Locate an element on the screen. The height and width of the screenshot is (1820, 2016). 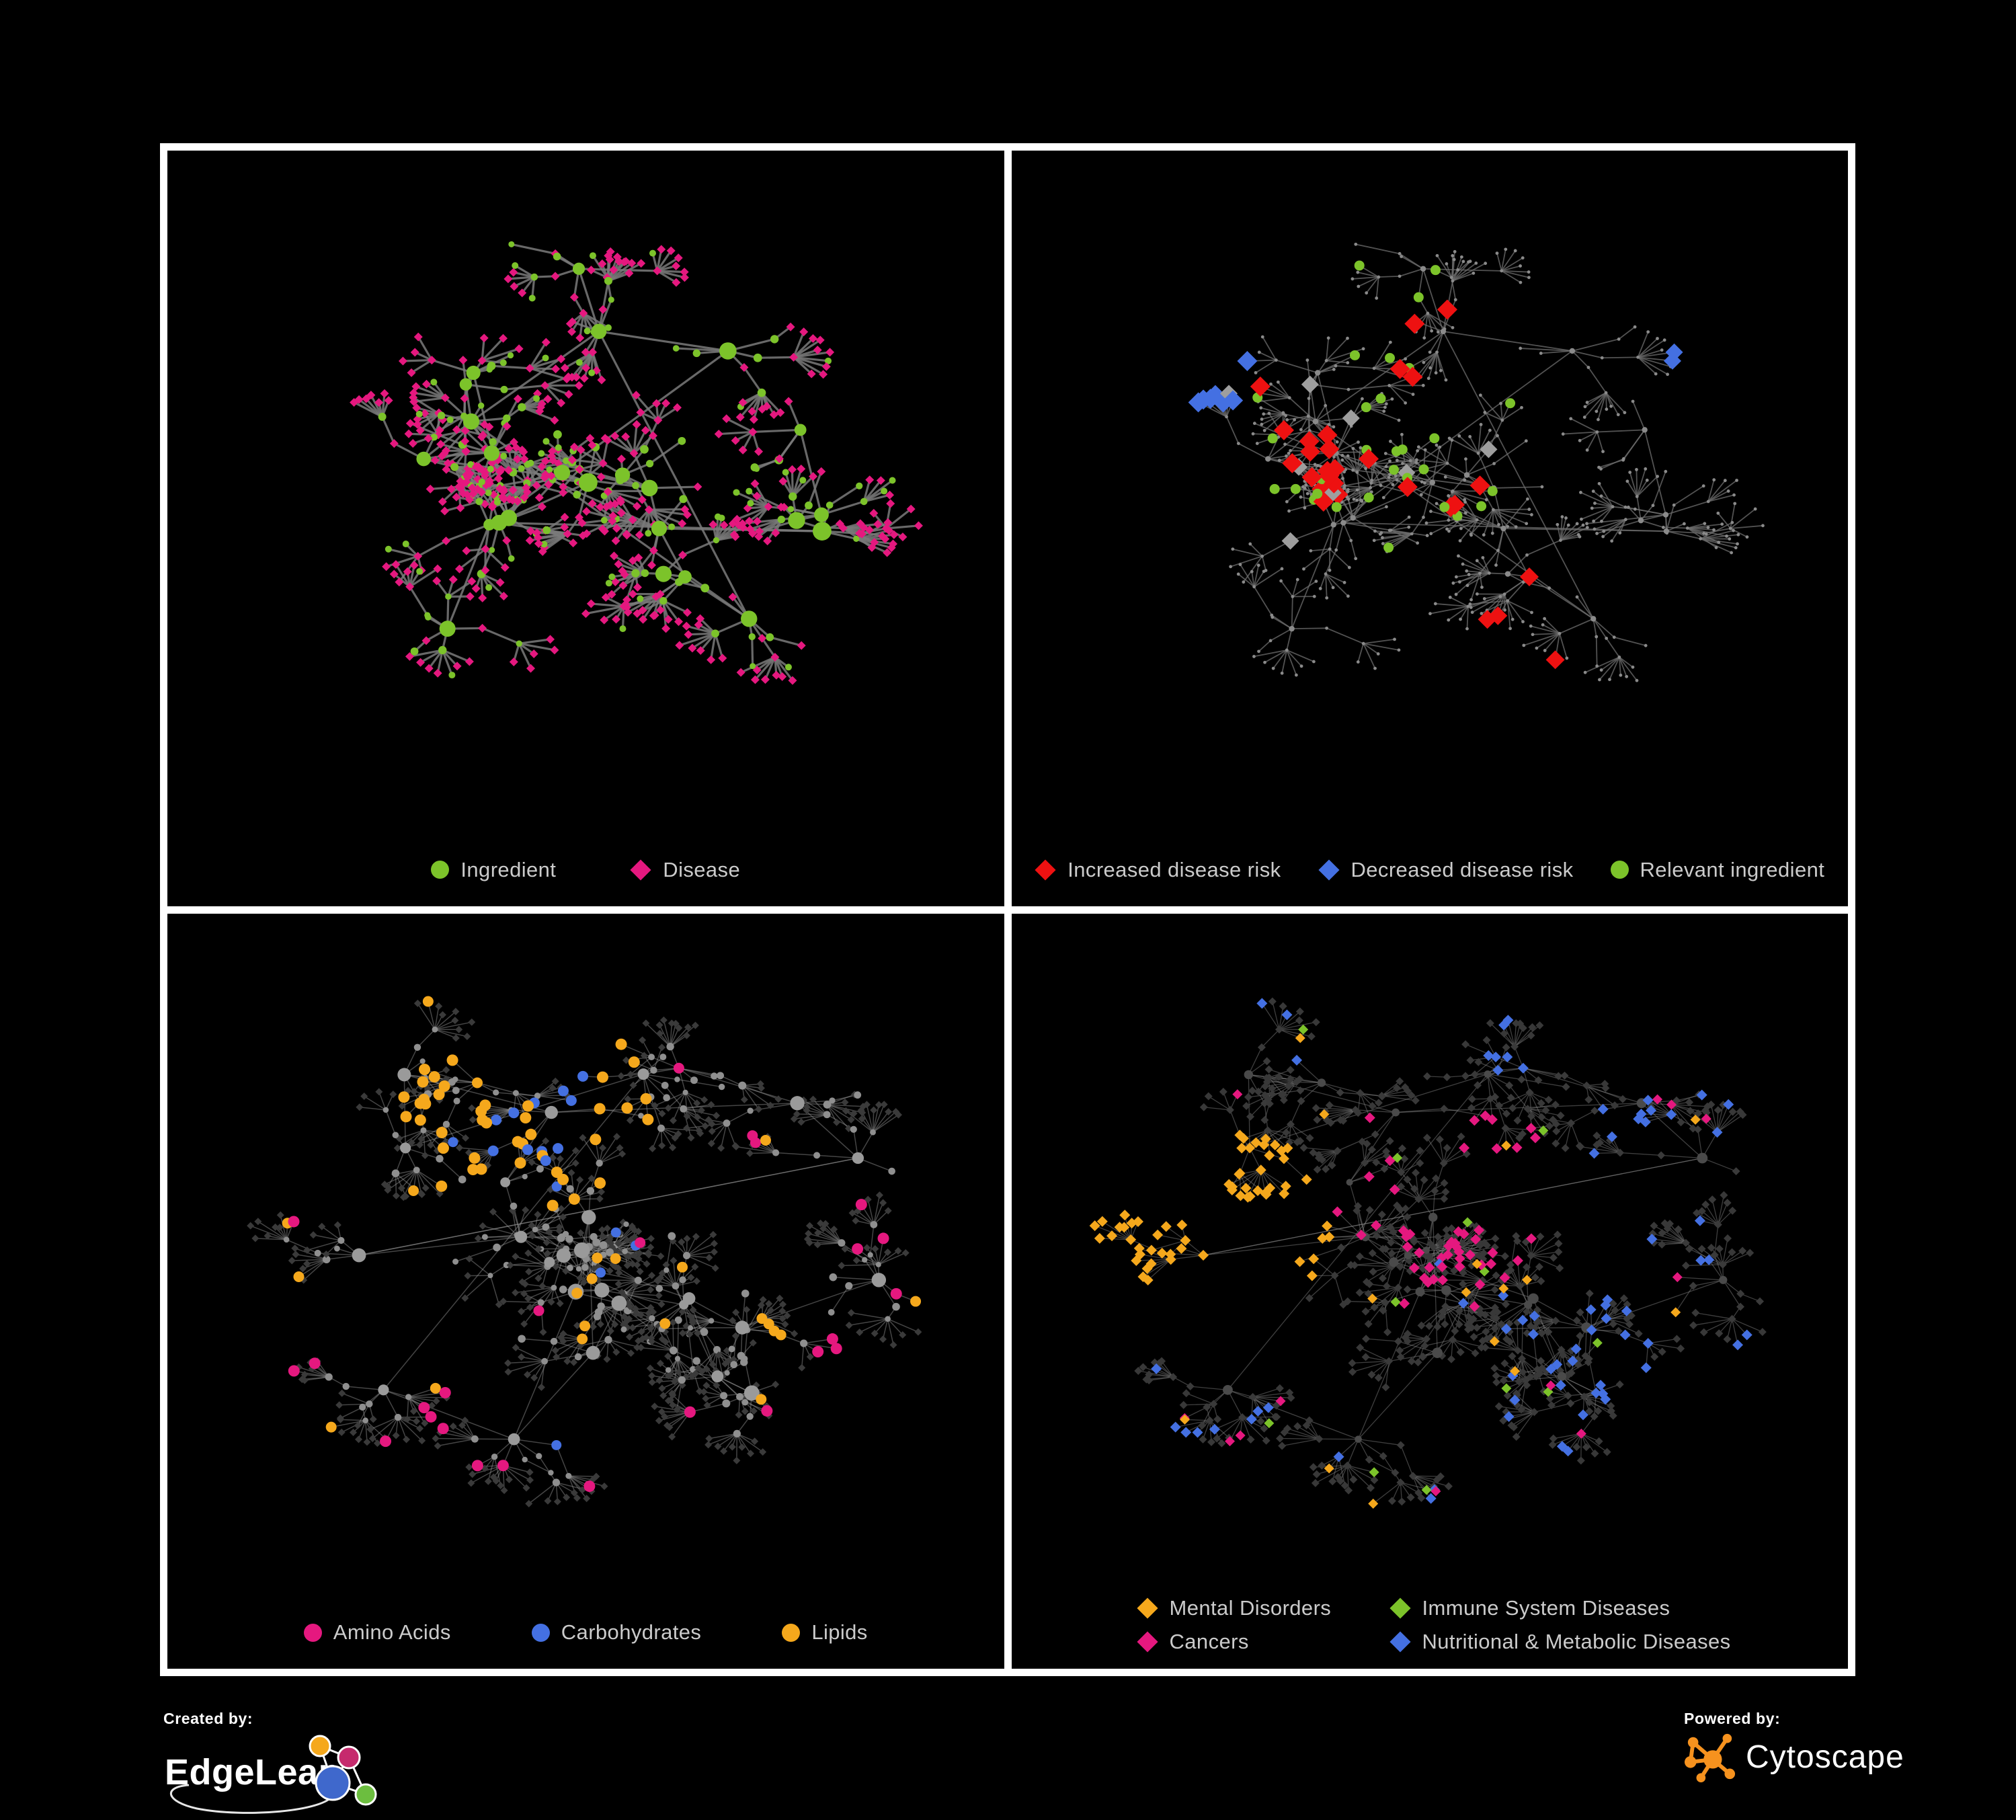
legend-item: Carbohydrates is located at coordinates (616, 1632).